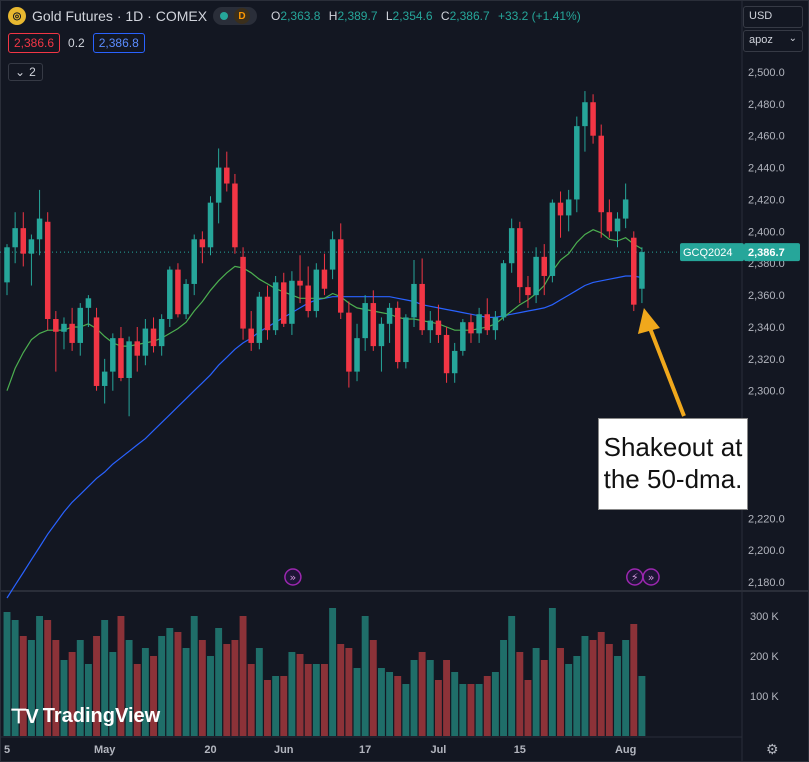 This screenshot has height=762, width=809. What do you see at coordinates (766, 137) in the screenshot?
I see `price-tick-label: 2,460.0` at bounding box center [766, 137].